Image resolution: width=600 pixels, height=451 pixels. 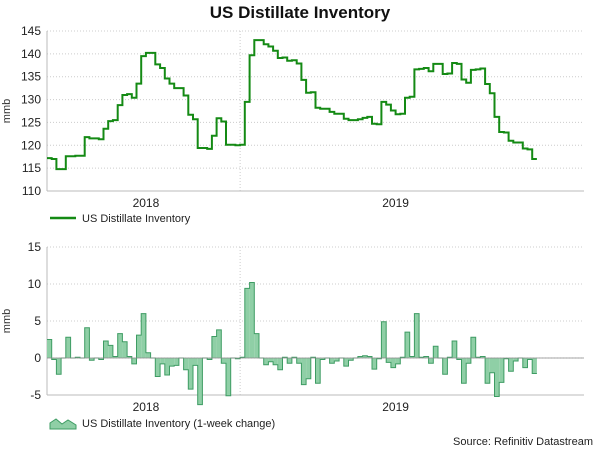 What do you see at coordinates (7, 111) in the screenshot?
I see `inventory-y-axis-label: mmb` at bounding box center [7, 111].